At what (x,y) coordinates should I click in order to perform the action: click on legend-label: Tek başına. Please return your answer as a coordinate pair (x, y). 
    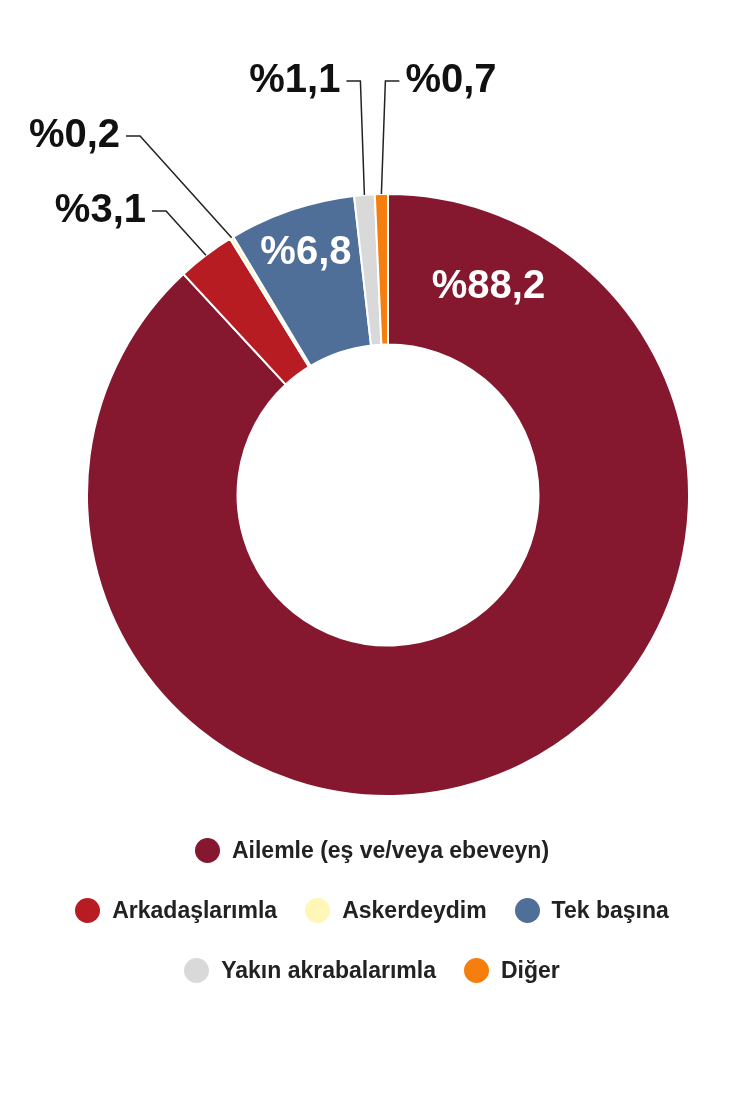
    Looking at the image, I should click on (610, 910).